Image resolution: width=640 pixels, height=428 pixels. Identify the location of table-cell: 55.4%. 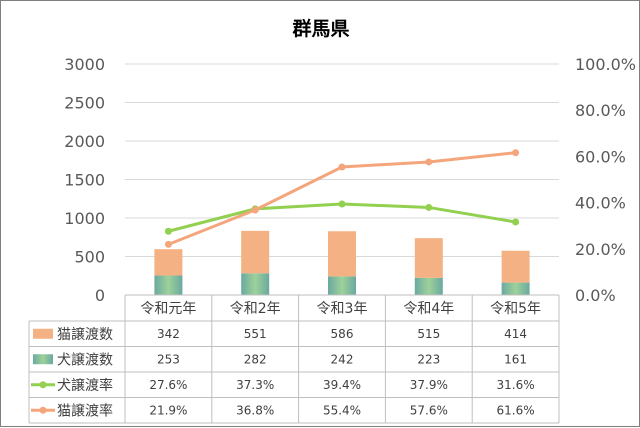
(342, 410).